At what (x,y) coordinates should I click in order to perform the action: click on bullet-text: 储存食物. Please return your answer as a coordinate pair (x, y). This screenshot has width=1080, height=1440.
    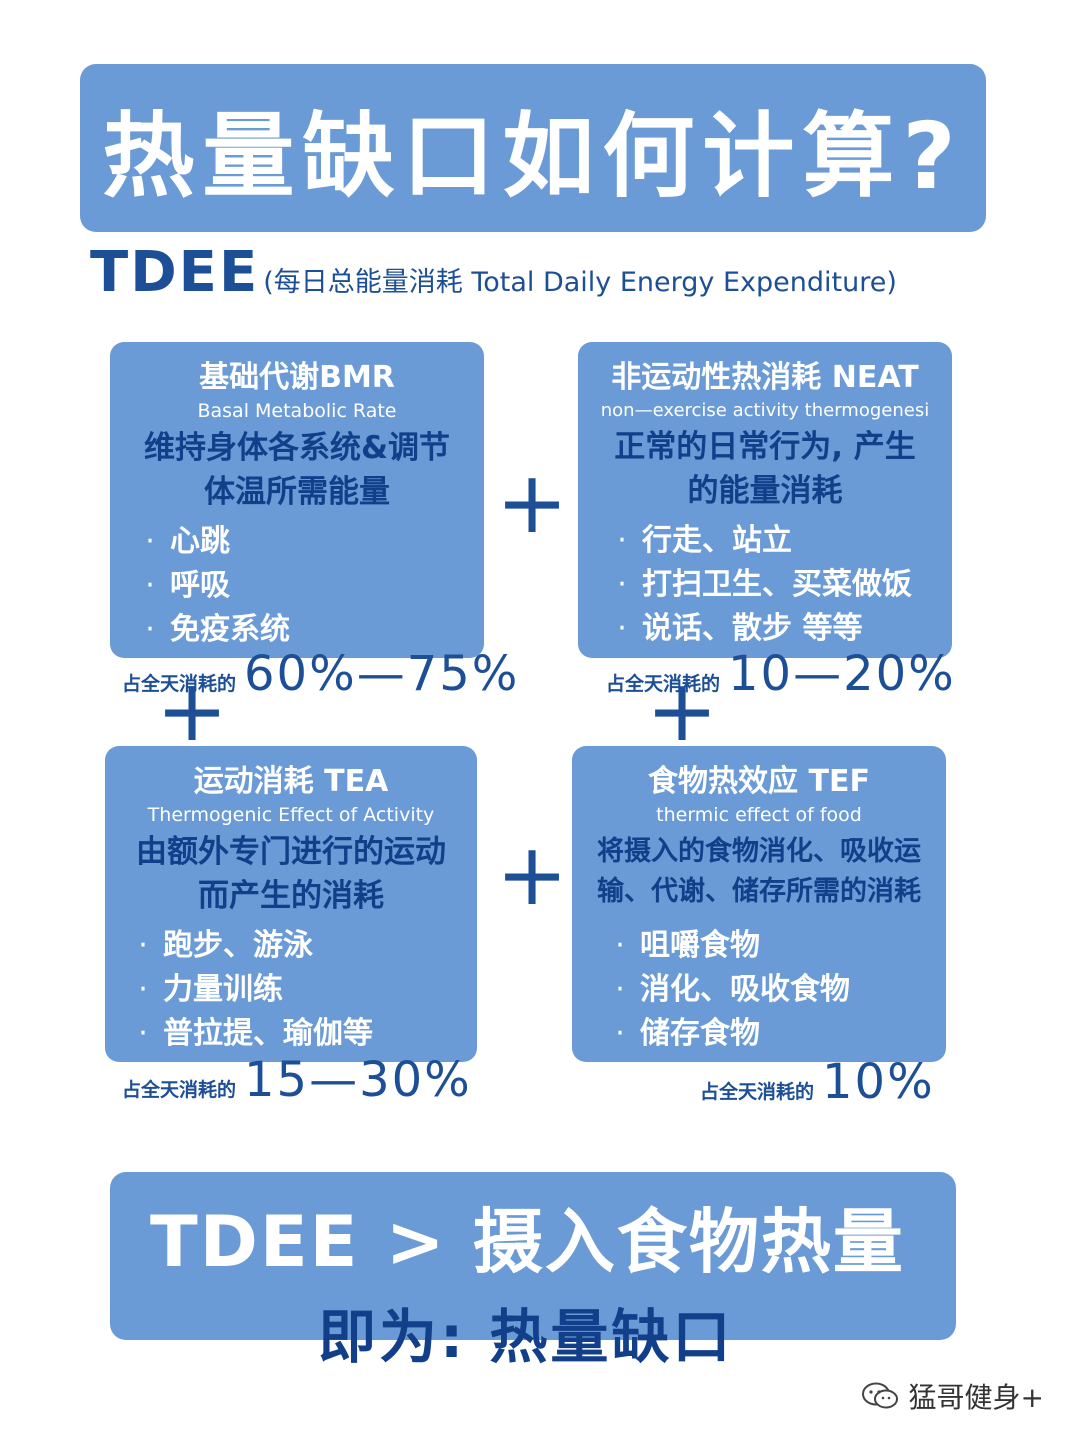
    Looking at the image, I should click on (700, 1033).